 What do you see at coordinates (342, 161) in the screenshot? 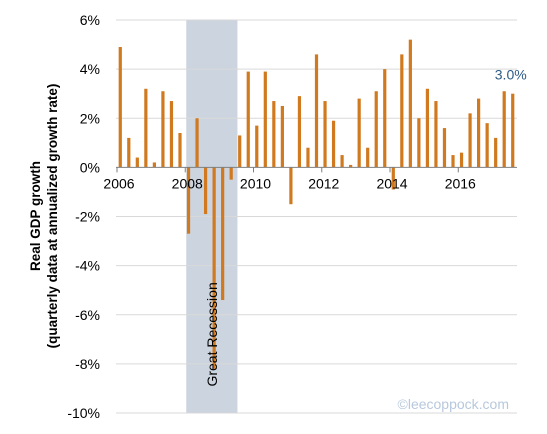
I see `bar-2012q3` at bounding box center [342, 161].